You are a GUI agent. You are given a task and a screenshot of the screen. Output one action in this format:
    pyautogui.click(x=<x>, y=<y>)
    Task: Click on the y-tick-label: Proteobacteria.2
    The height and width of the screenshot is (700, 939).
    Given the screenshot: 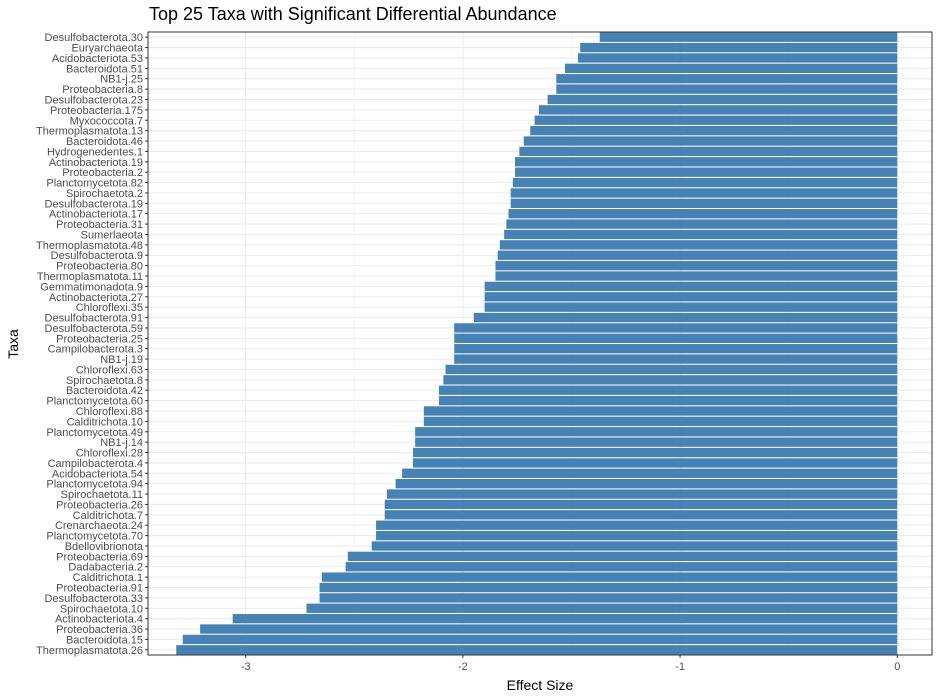 What is the action you would take?
    pyautogui.click(x=102, y=173)
    